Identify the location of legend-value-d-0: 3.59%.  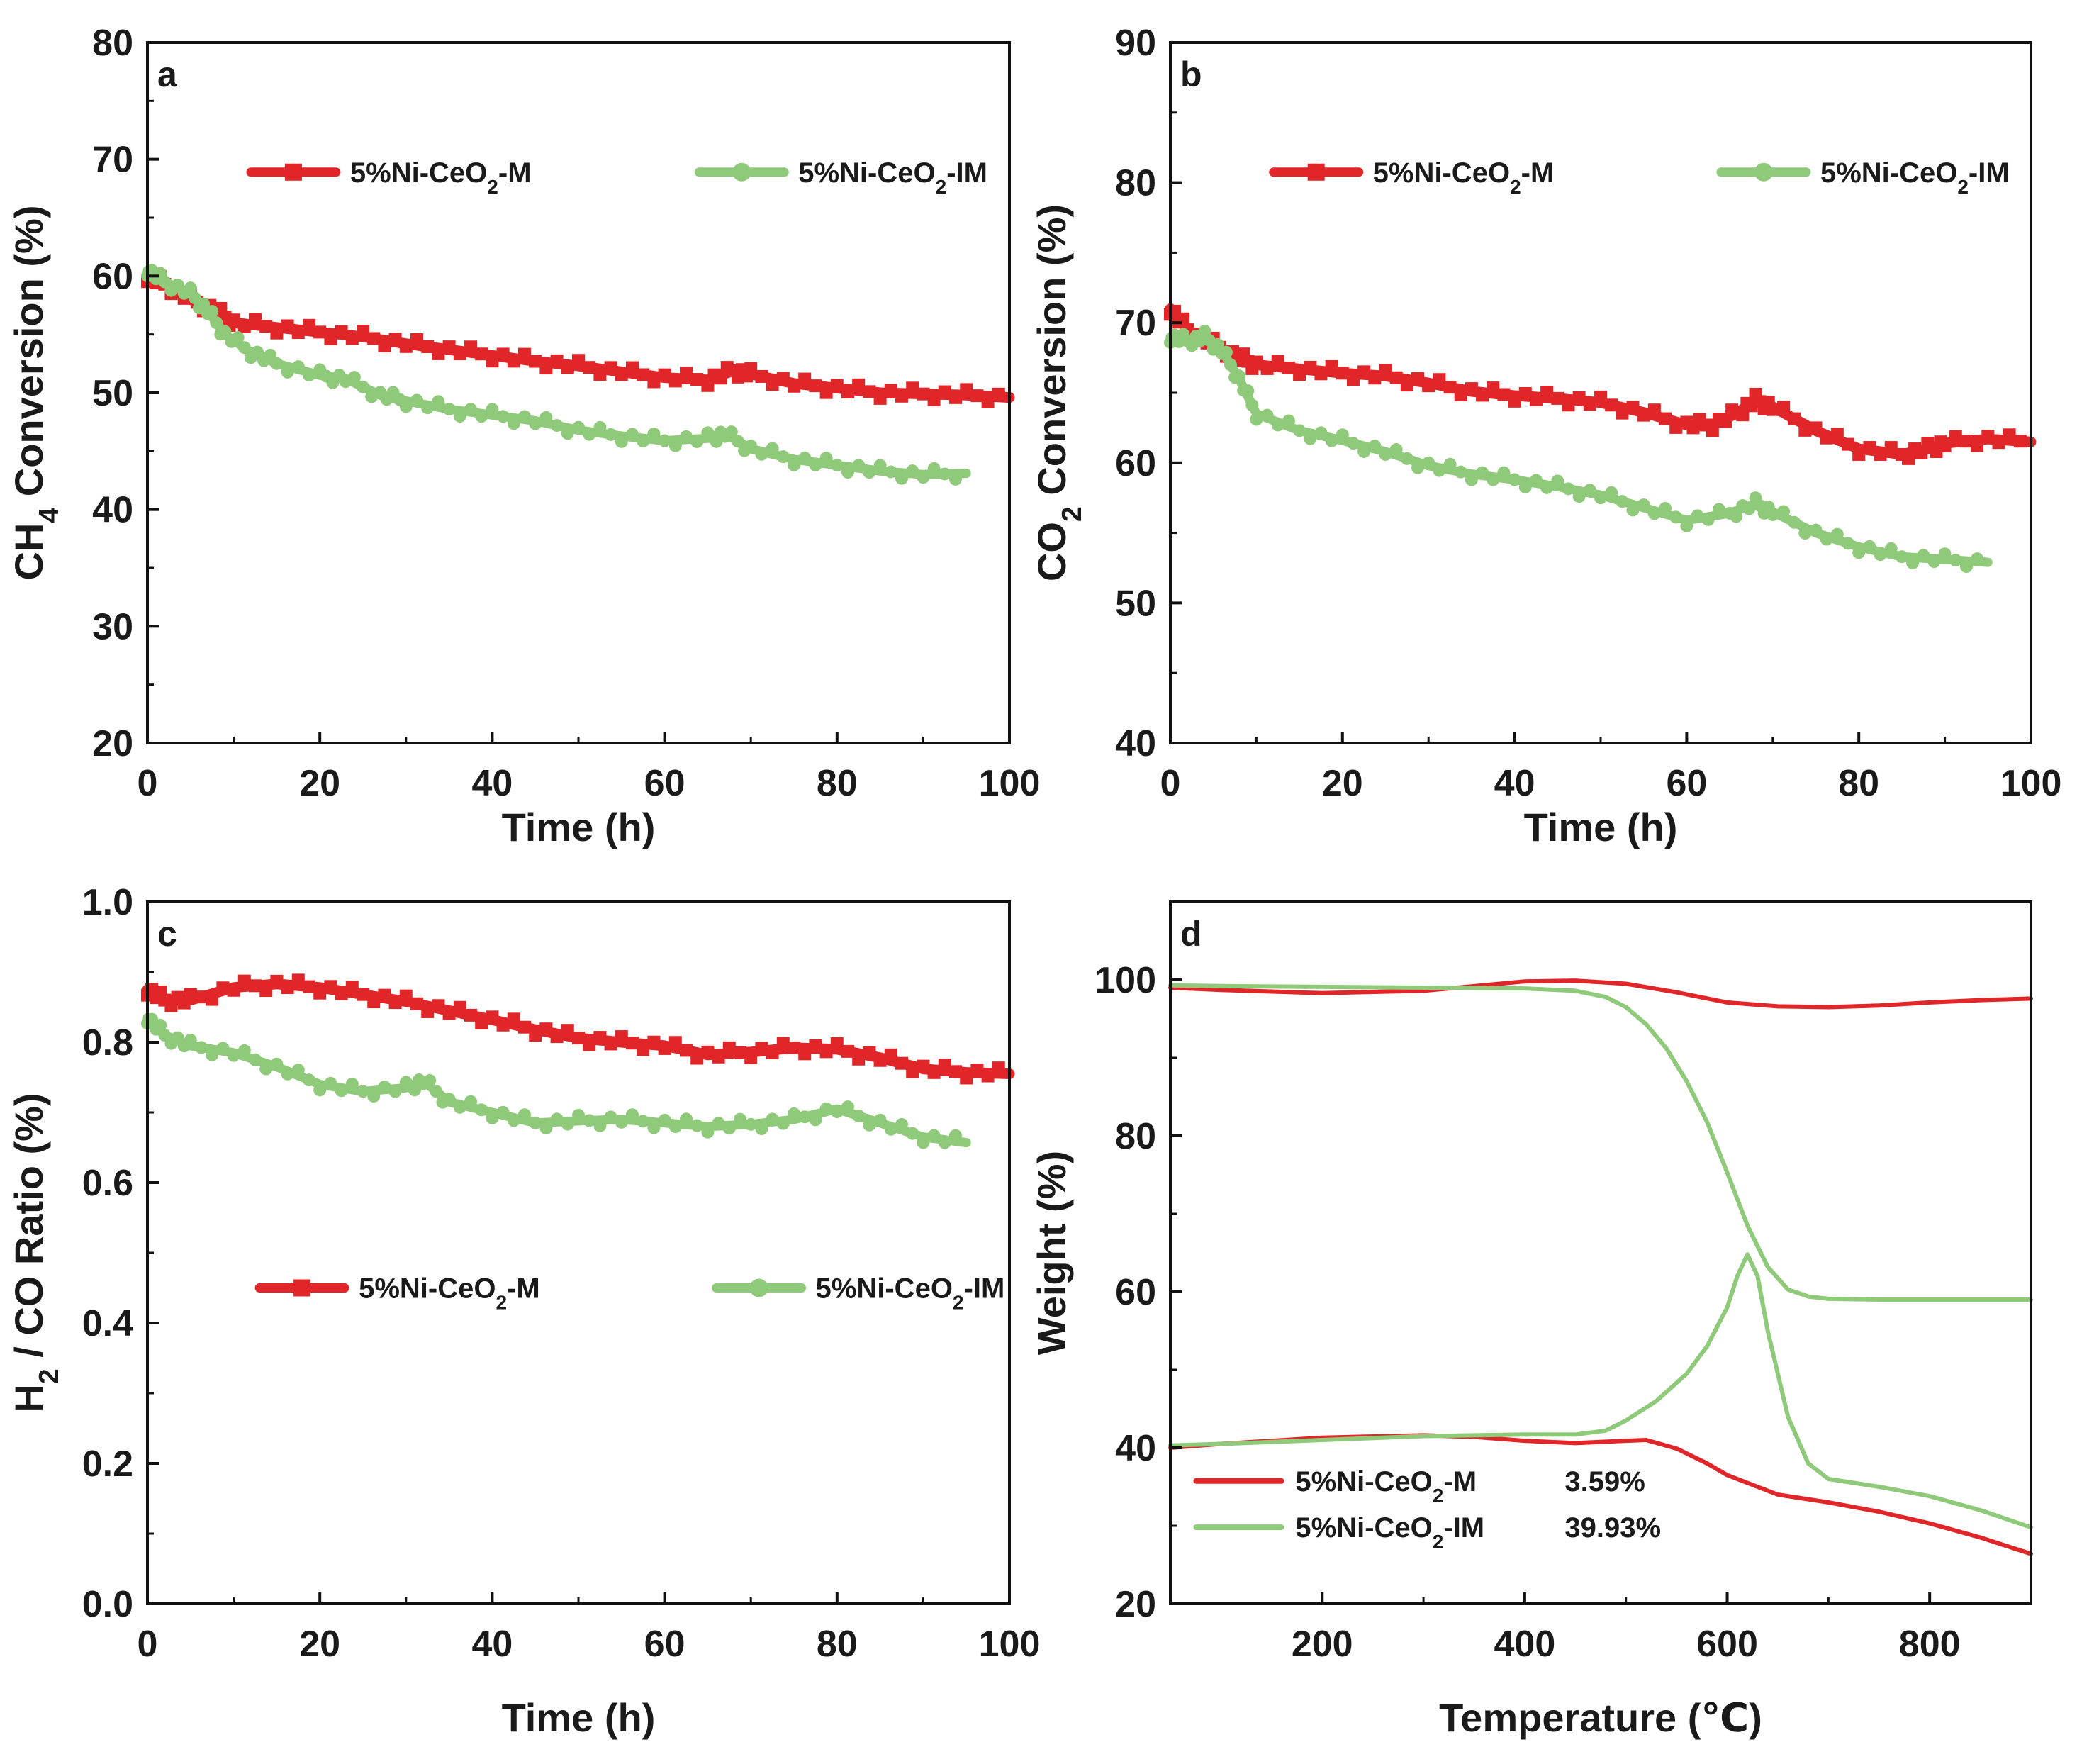
(1604, 1481).